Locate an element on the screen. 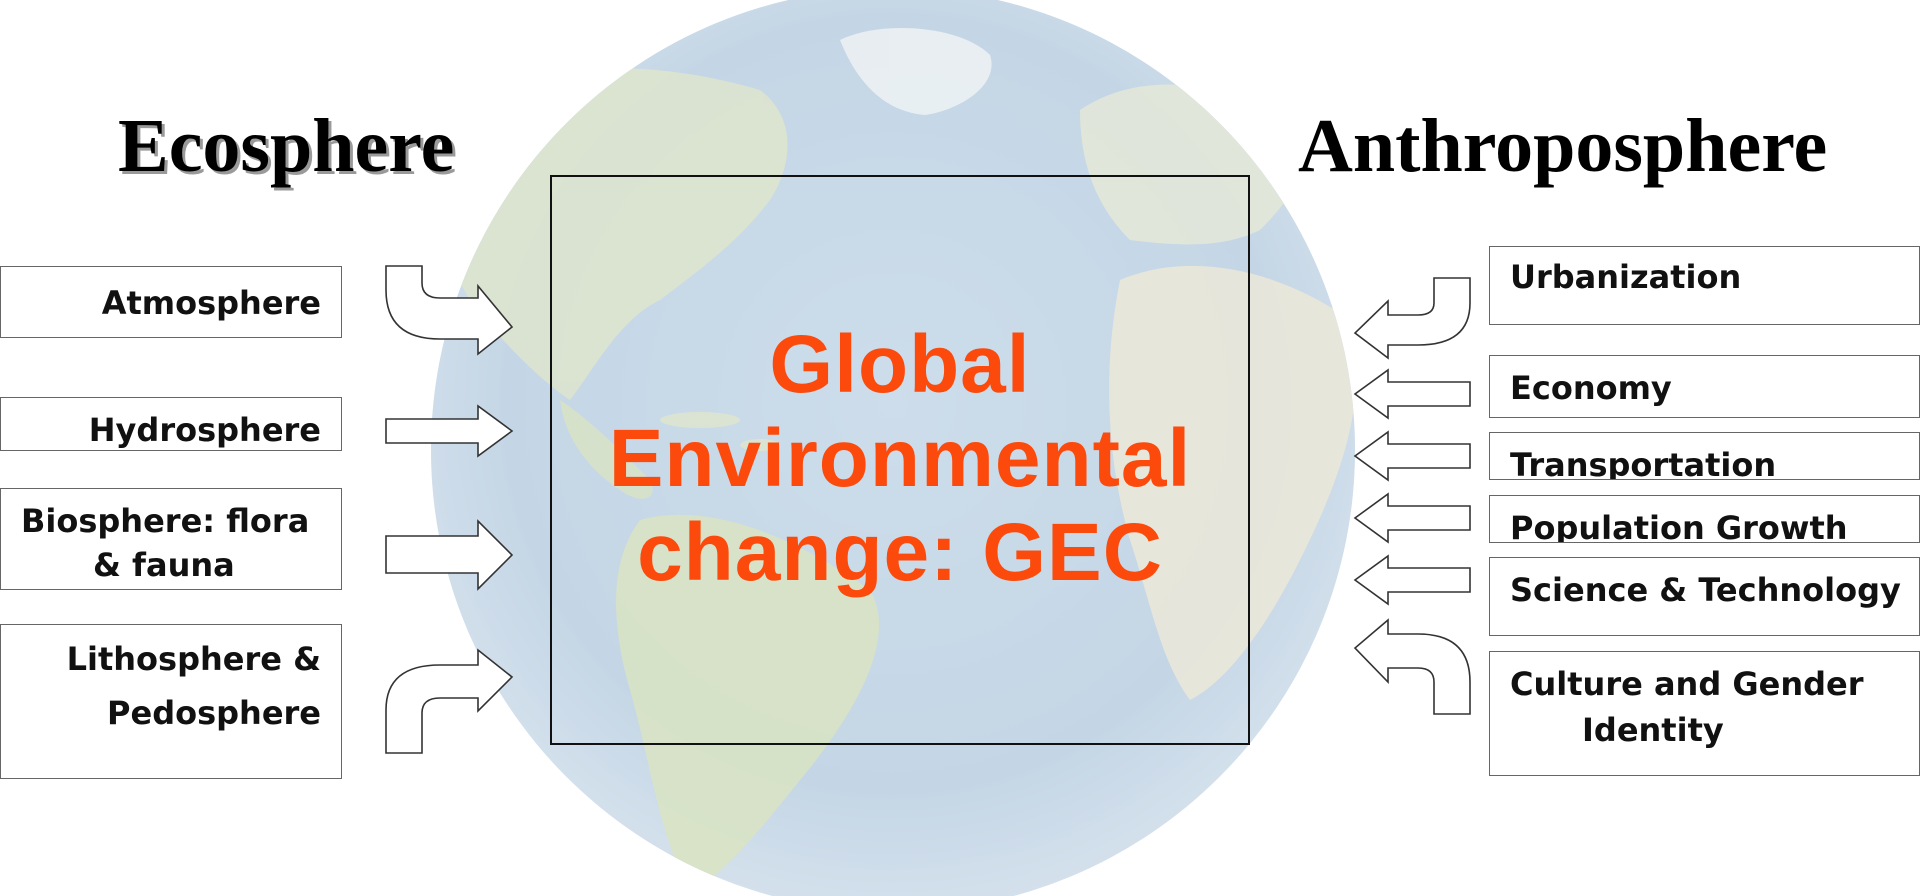  ecosphere-item-label: Atmosphere is located at coordinates (211, 303).